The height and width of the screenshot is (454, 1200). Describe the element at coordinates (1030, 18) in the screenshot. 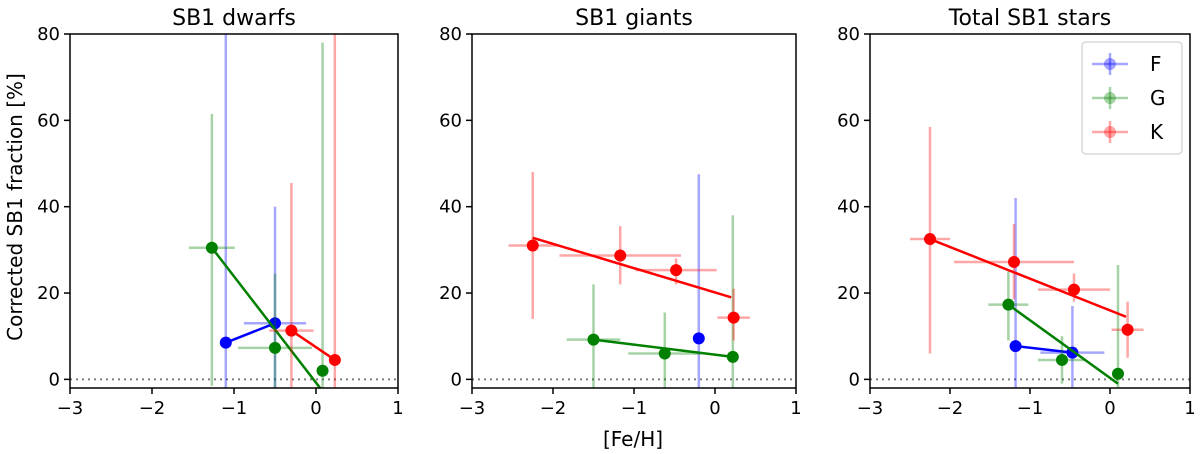

I see `panel-title: Total SB1 stars` at that location.